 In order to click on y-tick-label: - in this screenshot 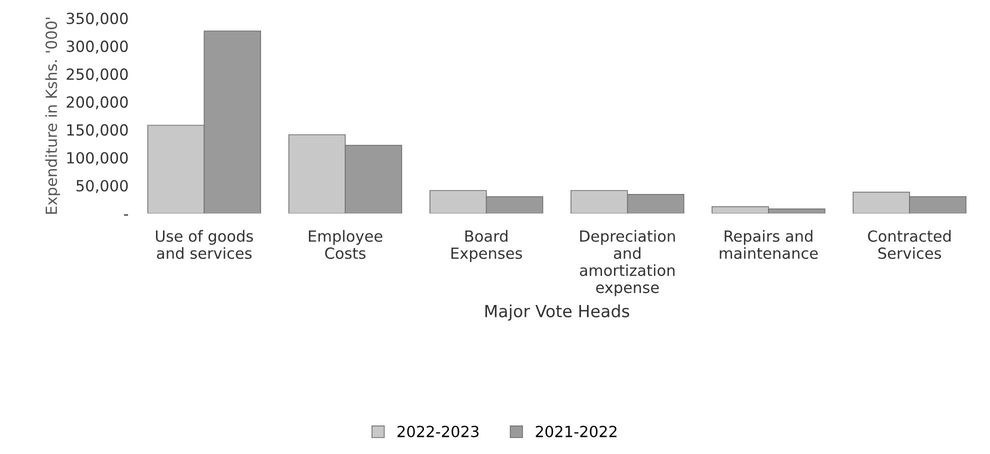, I will do `click(126, 215)`.